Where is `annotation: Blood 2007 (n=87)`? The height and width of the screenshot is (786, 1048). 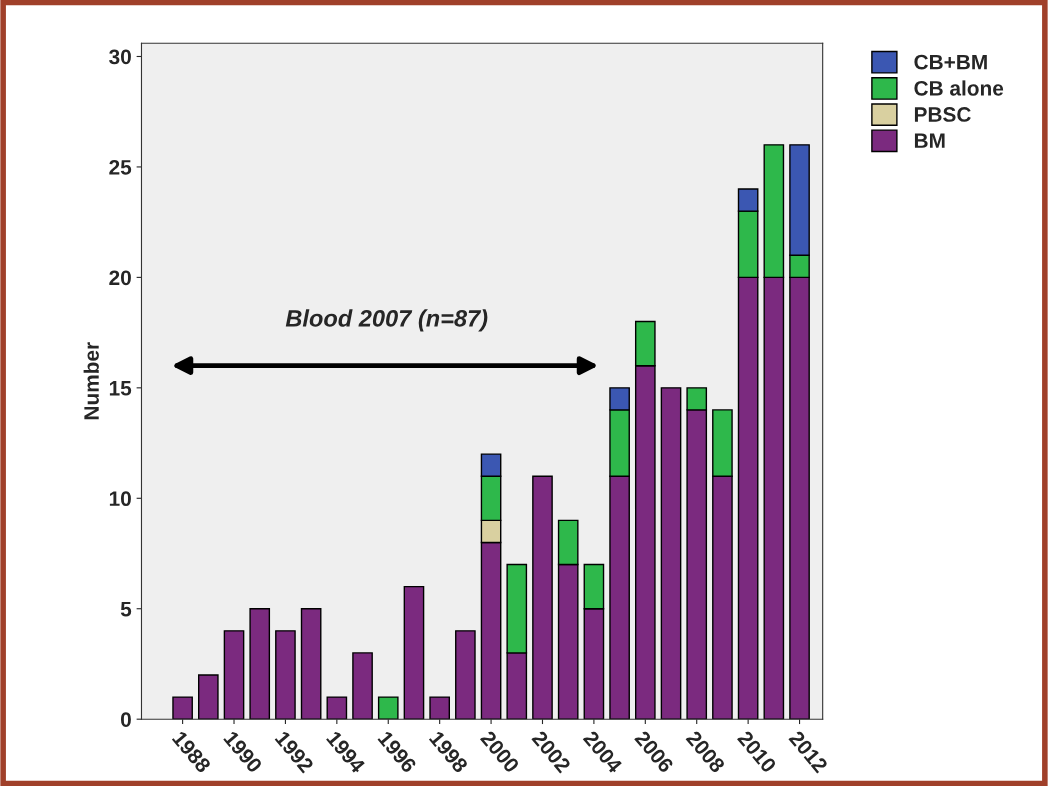 annotation: Blood 2007 (n=87) is located at coordinates (386, 320).